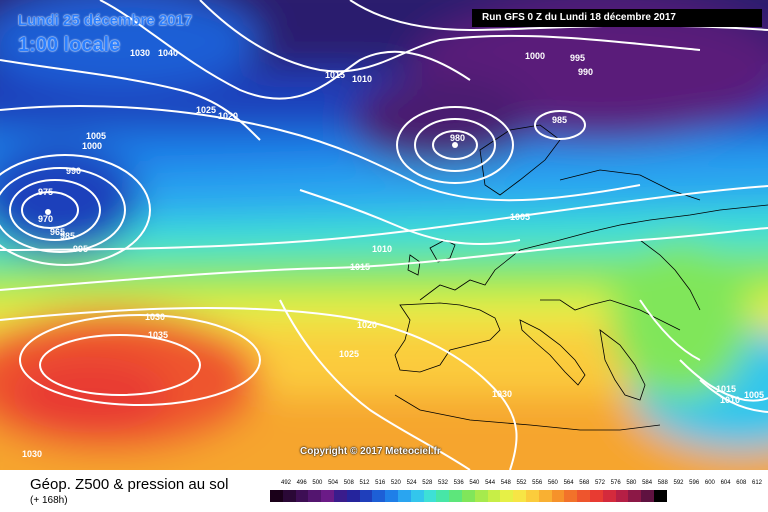  I want to click on legend-value: 556, so click(537, 483).